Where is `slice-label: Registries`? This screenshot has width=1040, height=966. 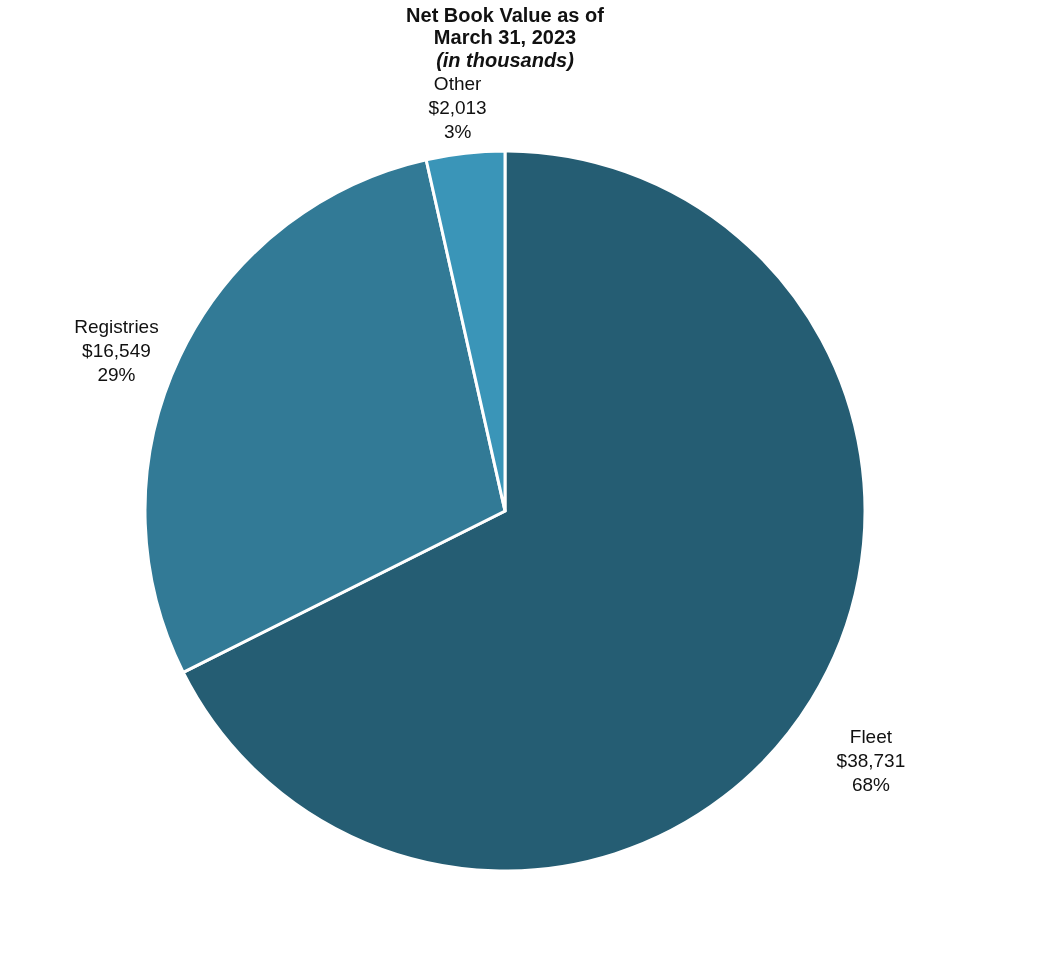 slice-label: Registries is located at coordinates (116, 326).